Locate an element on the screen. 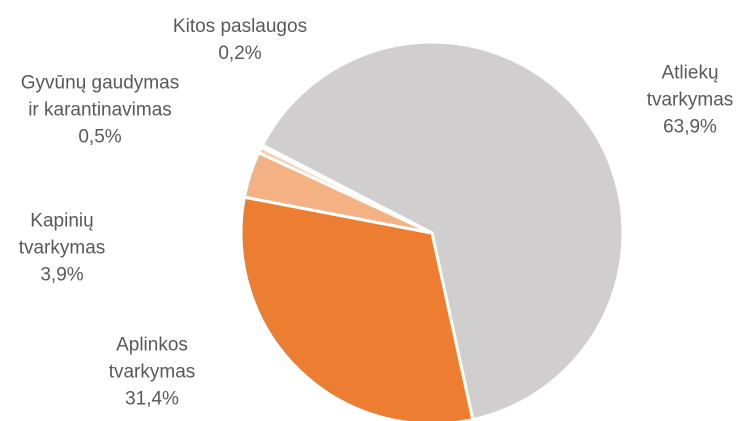  slice-label: Aplinkos tvarkymas 31,4% is located at coordinates (152, 372).